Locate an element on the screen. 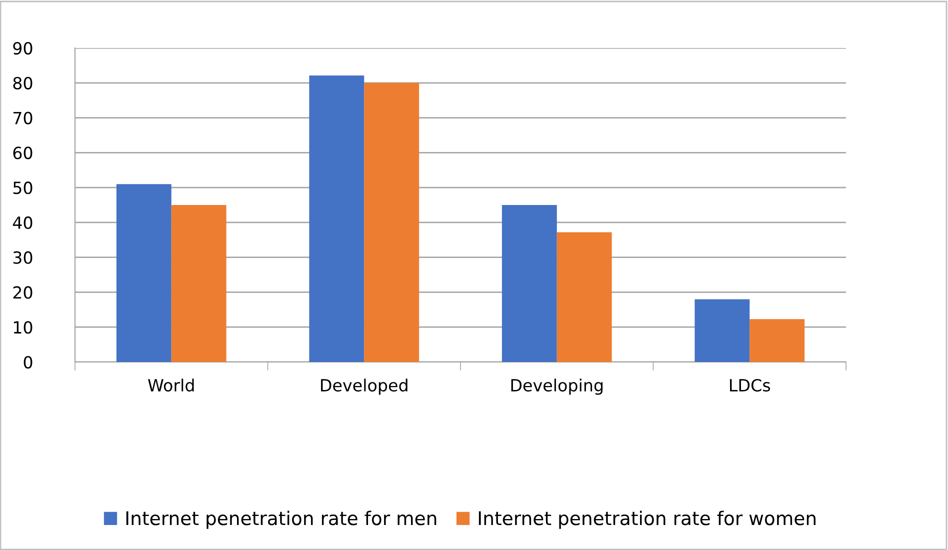  x-tick-label: Developing is located at coordinates (557, 386).